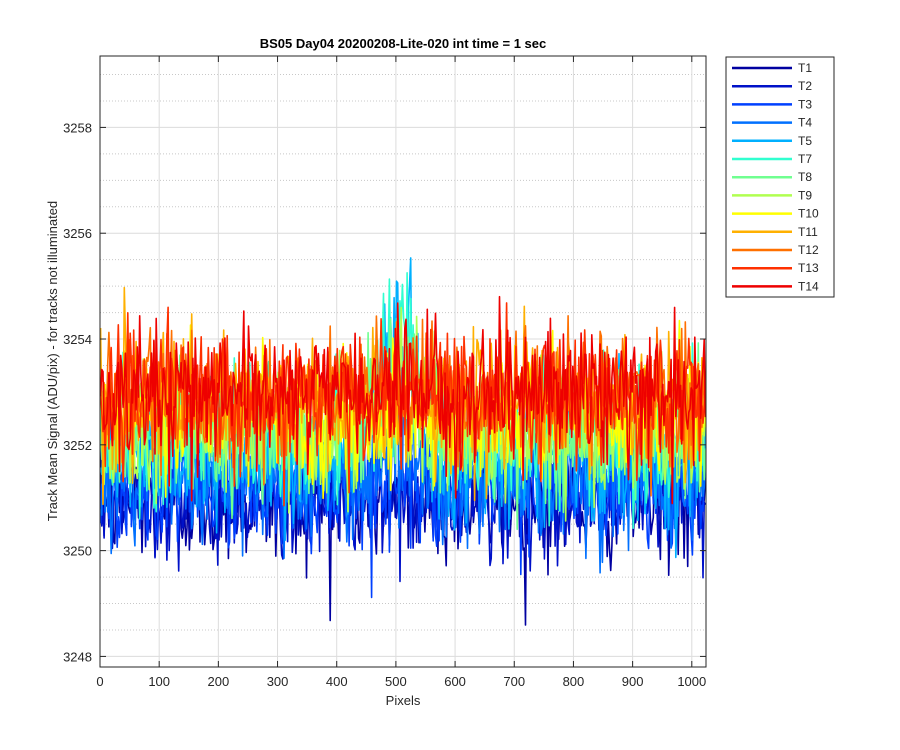 The height and width of the screenshot is (750, 900). I want to click on x-axis-label: Pixels, so click(403, 700).